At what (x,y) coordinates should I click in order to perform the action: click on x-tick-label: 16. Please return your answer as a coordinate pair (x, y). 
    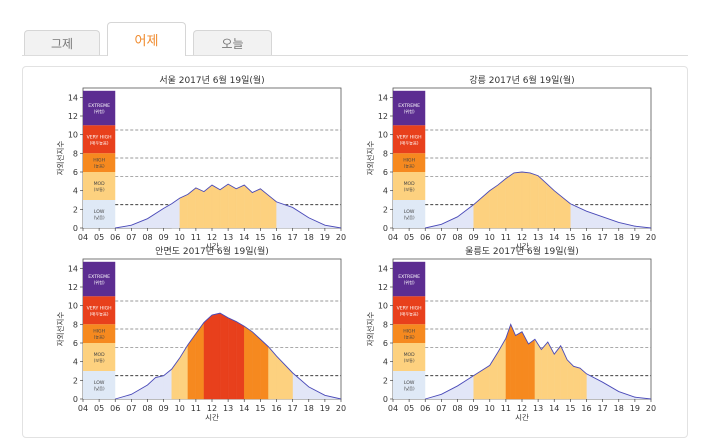
    Looking at the image, I should click on (276, 237).